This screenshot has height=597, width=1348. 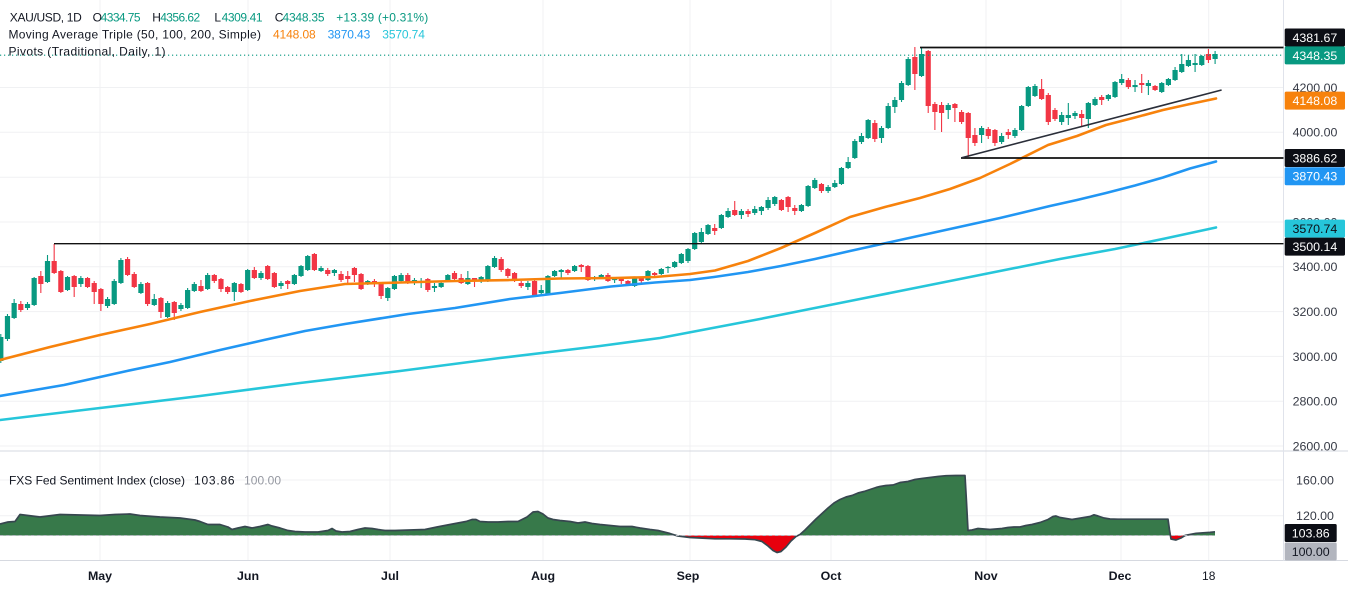 I want to click on svg-text: 4381.67, so click(x=1314, y=38).